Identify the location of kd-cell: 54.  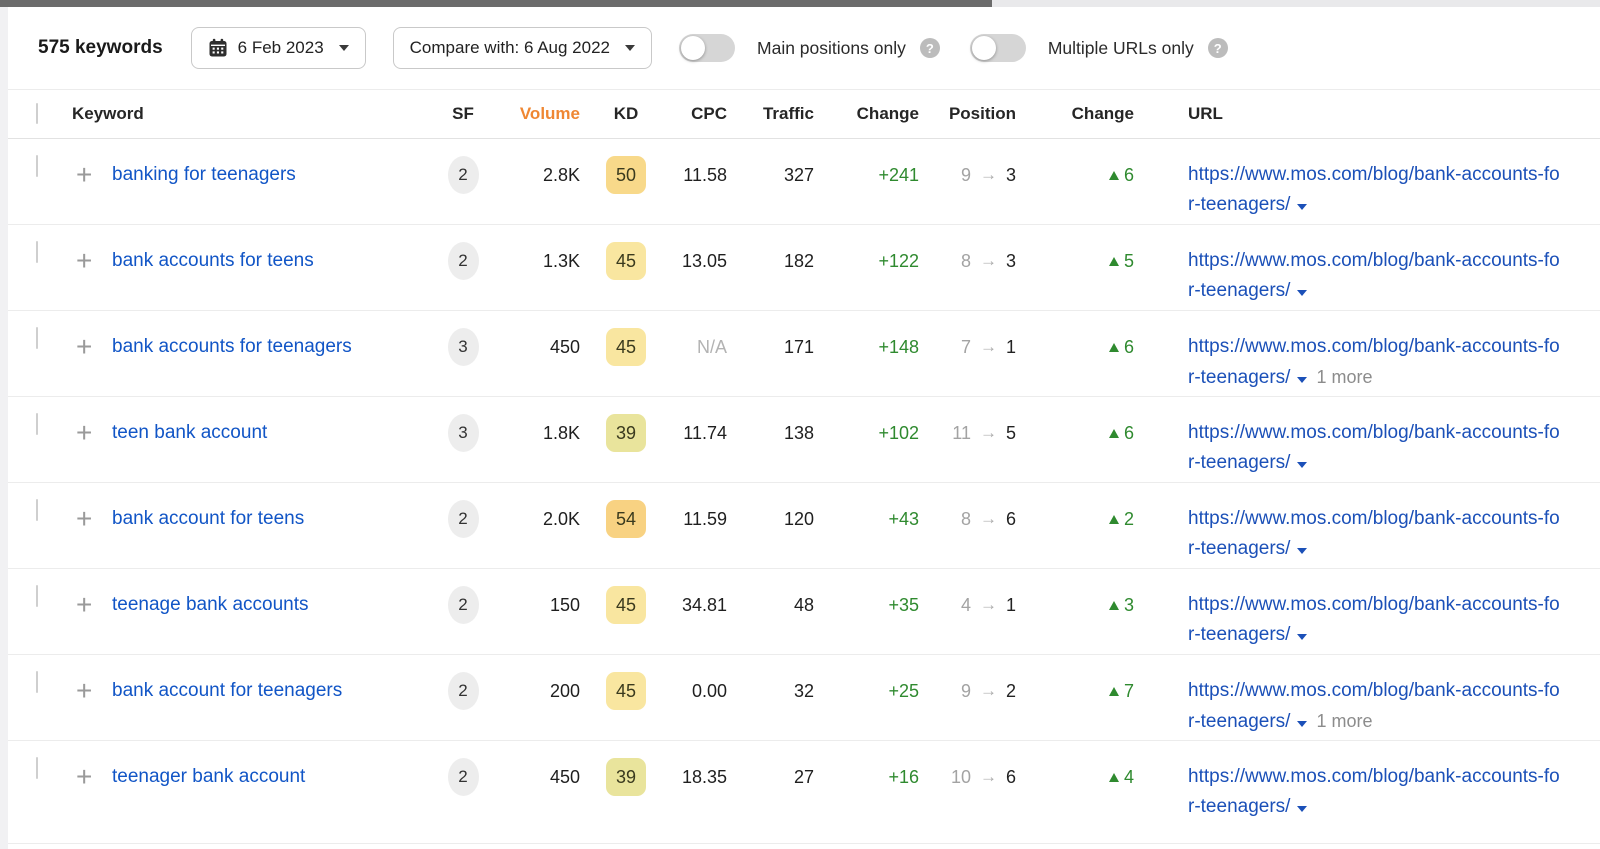
(626, 519).